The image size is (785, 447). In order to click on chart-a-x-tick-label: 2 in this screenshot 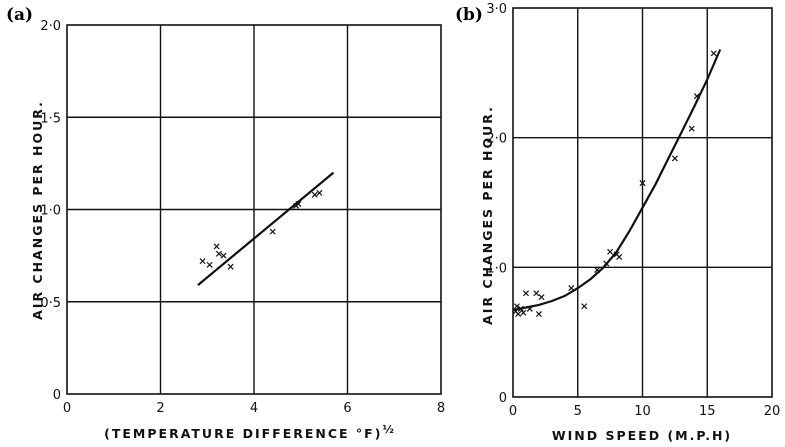, I will do `click(160, 408)`.